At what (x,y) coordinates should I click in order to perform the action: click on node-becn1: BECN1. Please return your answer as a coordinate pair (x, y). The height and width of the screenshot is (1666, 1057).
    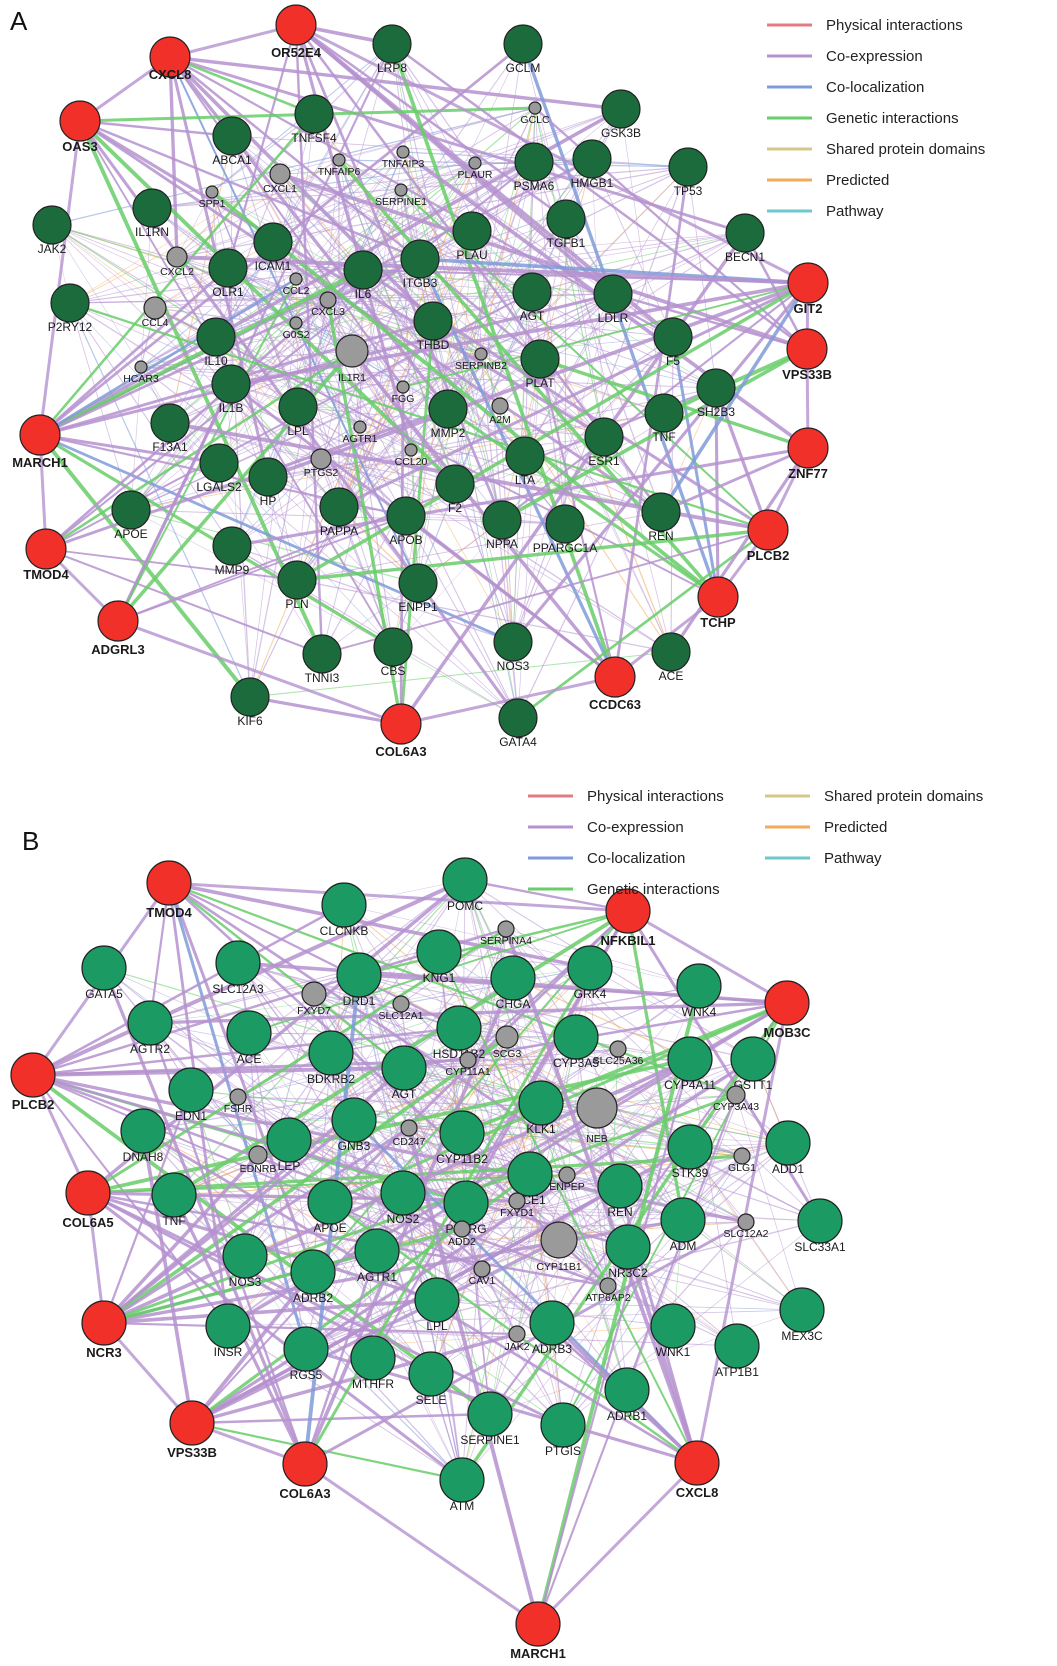
    Looking at the image, I should click on (745, 238).